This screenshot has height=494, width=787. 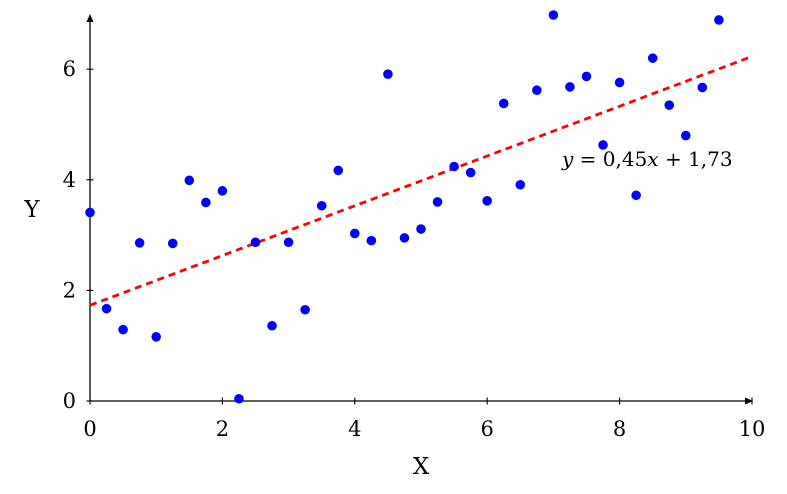 I want to click on fit-equation-annotation: y = 0,45x + 1,73, so click(x=647, y=159).